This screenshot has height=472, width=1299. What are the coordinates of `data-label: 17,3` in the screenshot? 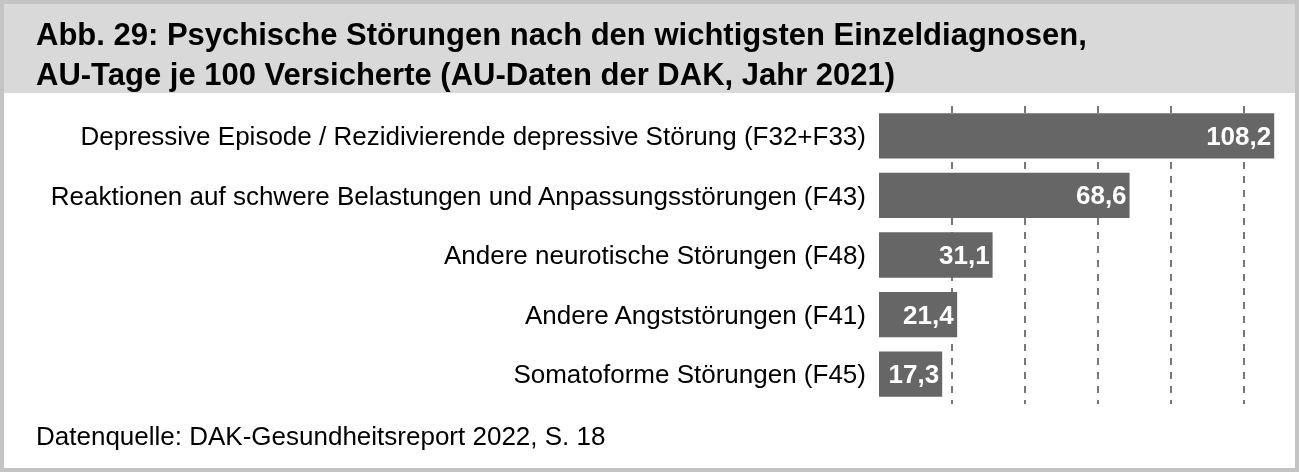 It's located at (914, 374).